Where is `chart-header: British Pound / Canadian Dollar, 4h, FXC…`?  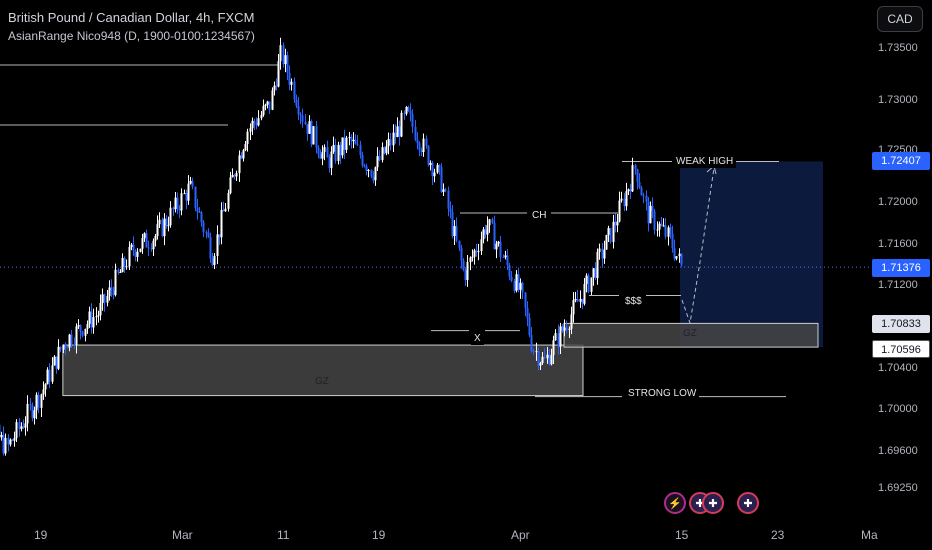
chart-header: British Pound / Canadian Dollar, 4h, FXC… is located at coordinates (131, 27).